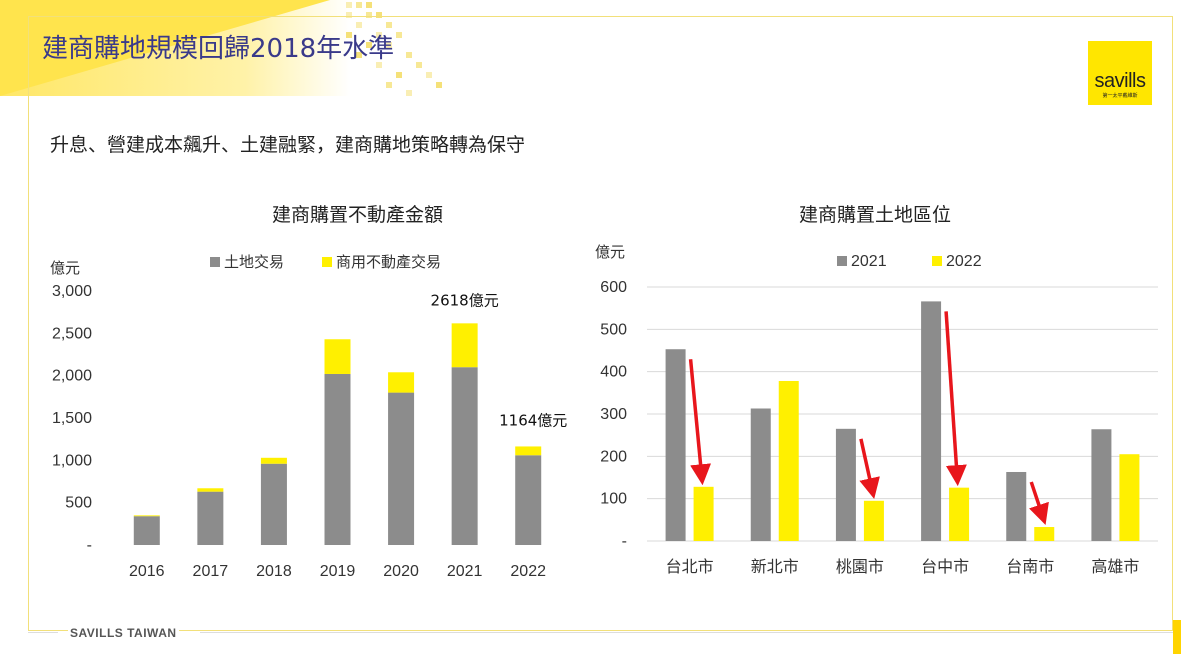  Describe the element at coordinates (675, 445) in the screenshot. I see `bar-2021-台北市` at that location.